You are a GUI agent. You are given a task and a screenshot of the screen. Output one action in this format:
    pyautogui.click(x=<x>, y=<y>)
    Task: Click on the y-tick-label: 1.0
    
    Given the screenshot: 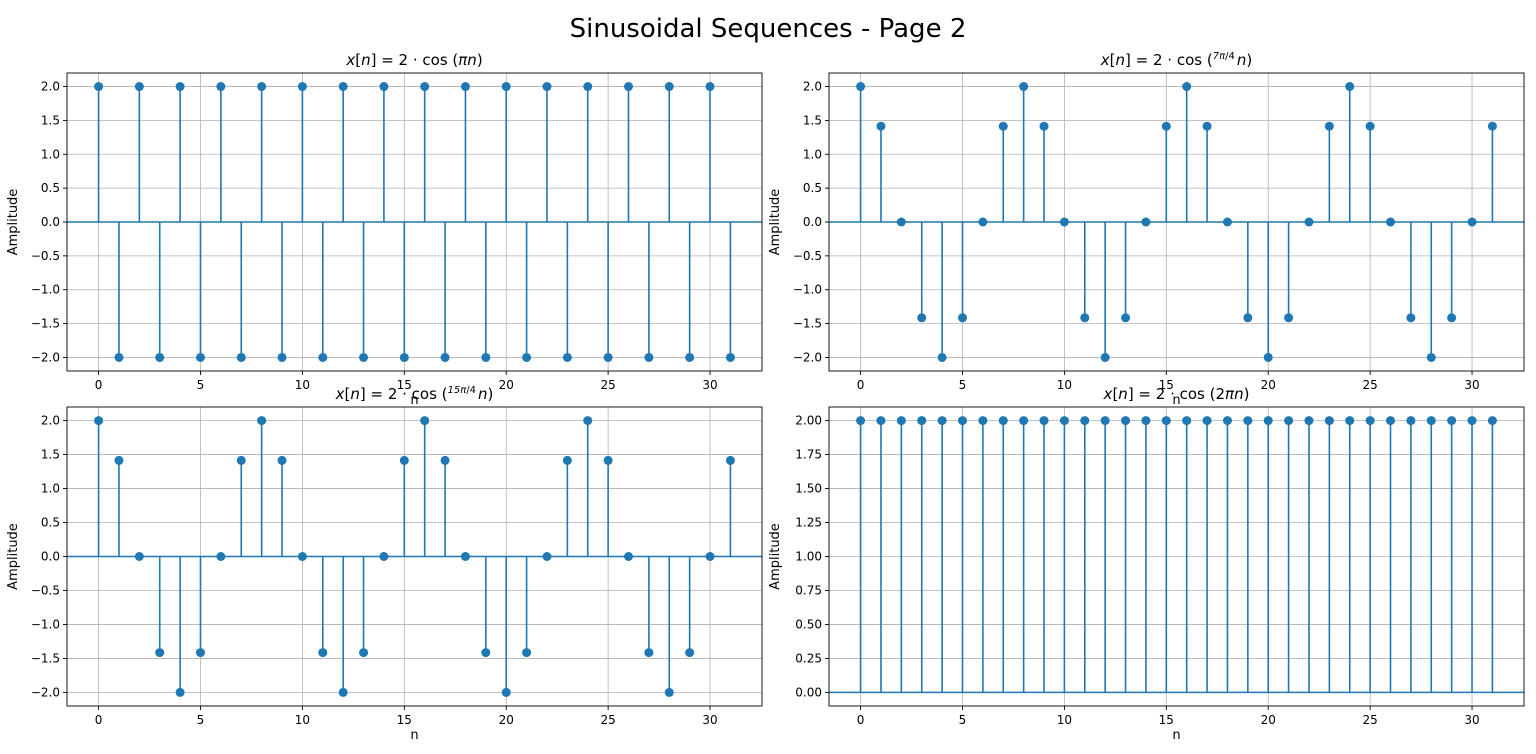 What is the action you would take?
    pyautogui.click(x=50, y=489)
    